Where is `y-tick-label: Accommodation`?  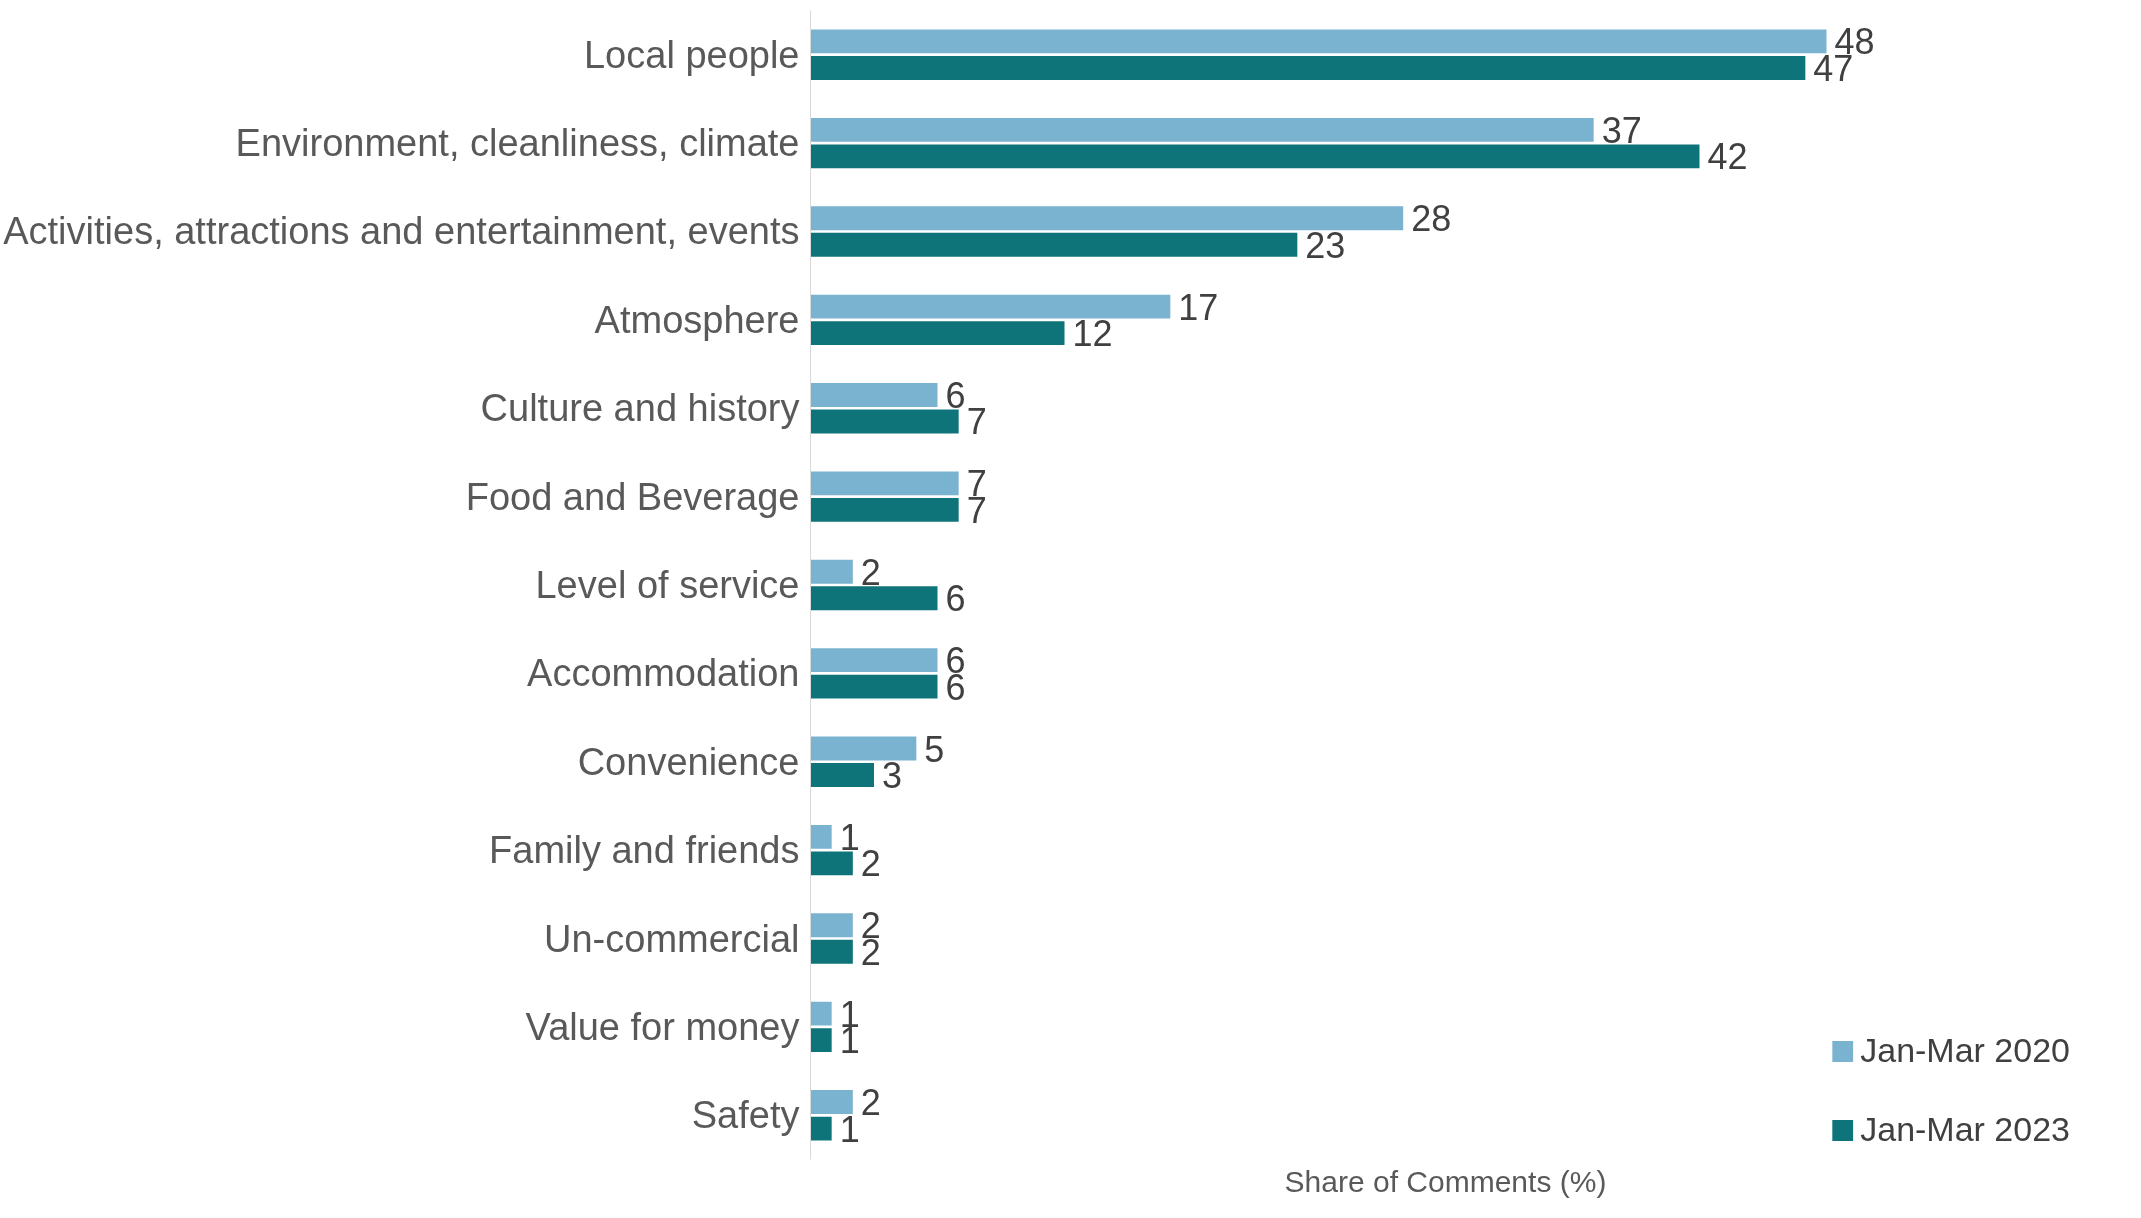
y-tick-label: Accommodation is located at coordinates (663, 673).